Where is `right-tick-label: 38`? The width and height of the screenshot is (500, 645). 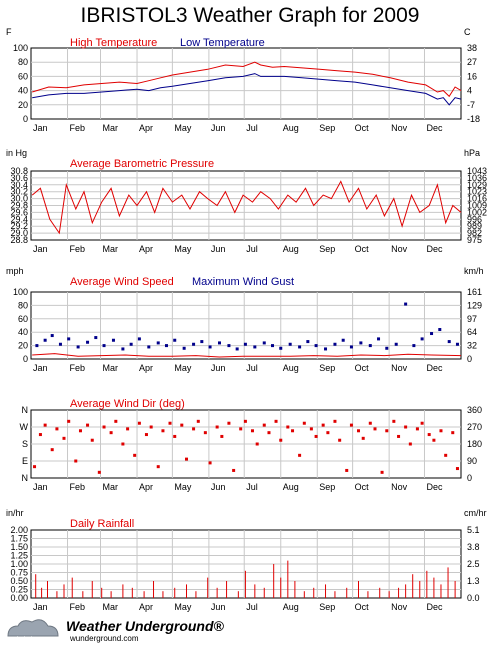 right-tick-label: 38 is located at coordinates (472, 48).